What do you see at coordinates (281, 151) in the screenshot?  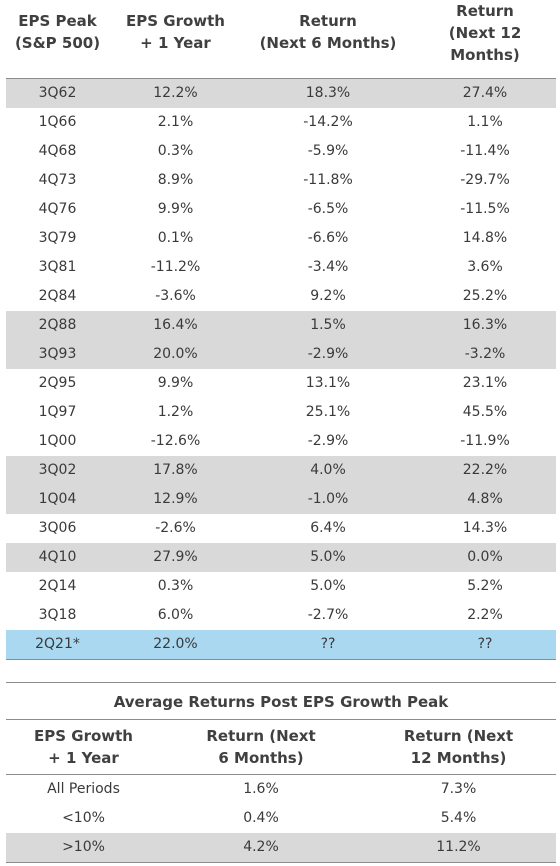 I see `table-row: 4Q68 0.3% -5.9% -11.4%` at bounding box center [281, 151].